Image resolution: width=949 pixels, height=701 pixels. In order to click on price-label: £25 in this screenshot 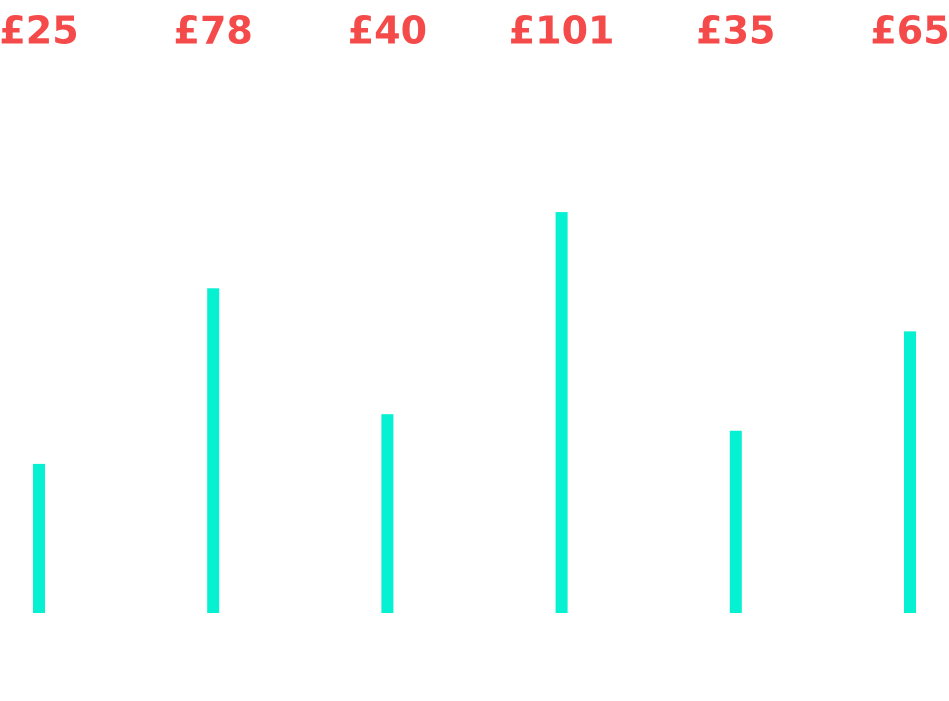, I will do `click(39, 31)`.